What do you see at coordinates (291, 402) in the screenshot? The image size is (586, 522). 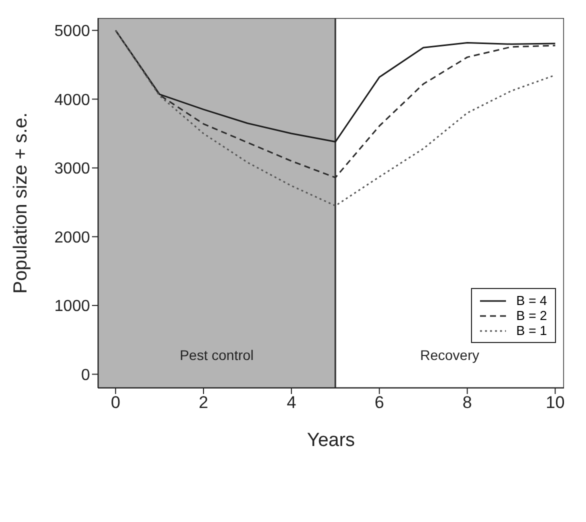 I see `x-tick-label: 4` at bounding box center [291, 402].